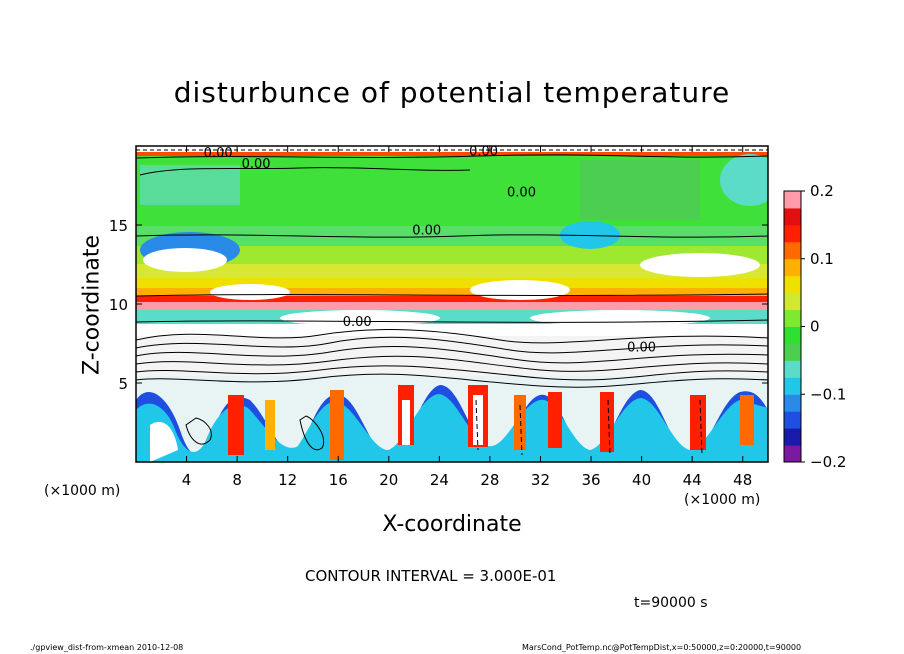  Describe the element at coordinates (452, 524) in the screenshot. I see `x-axis-label: X-coordinate` at that location.